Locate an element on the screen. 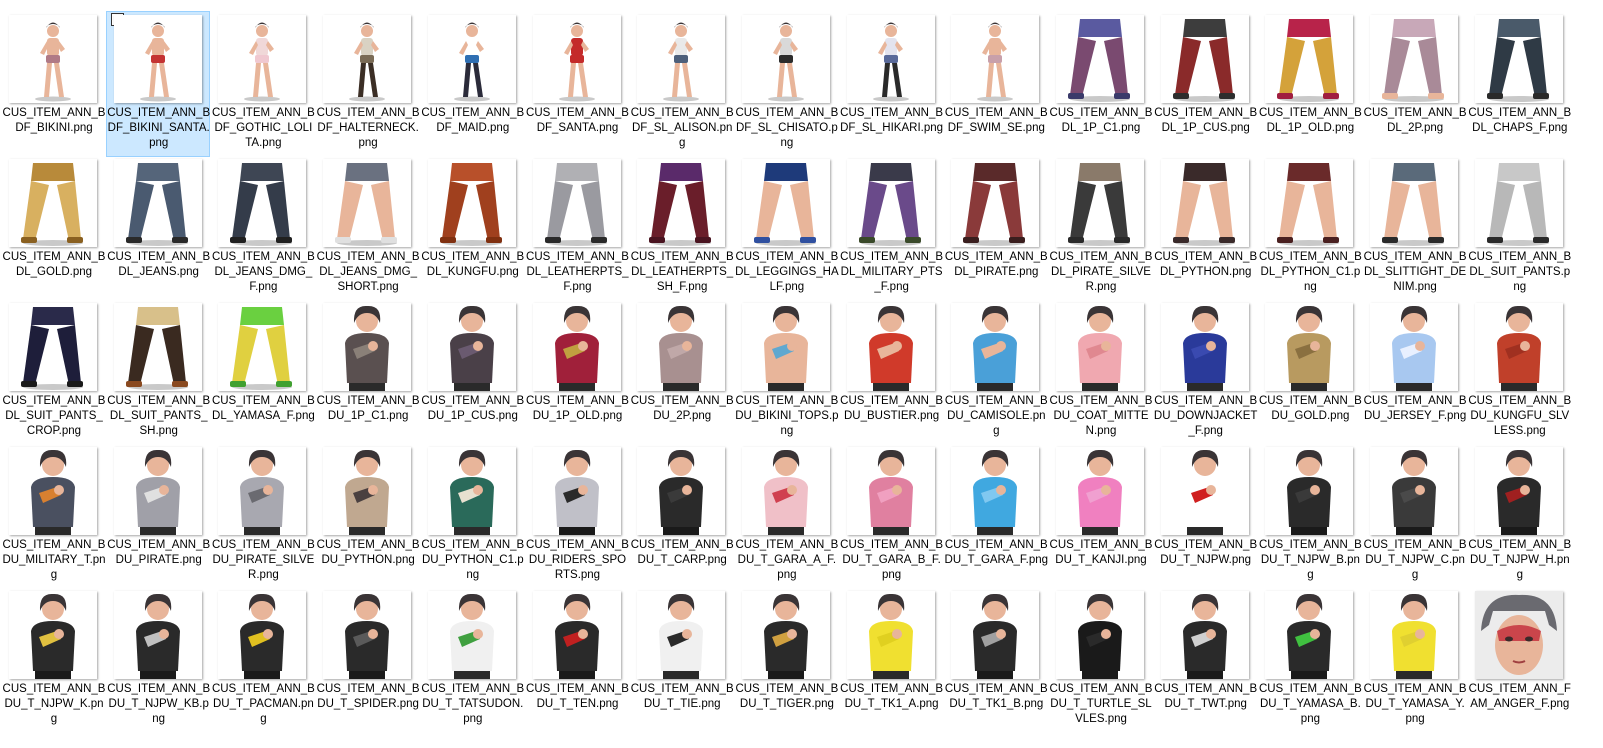 The height and width of the screenshot is (748, 1603). file-item: CUS_ITEM_ANN_BDU_1P_CUS.png is located at coordinates (472, 372).